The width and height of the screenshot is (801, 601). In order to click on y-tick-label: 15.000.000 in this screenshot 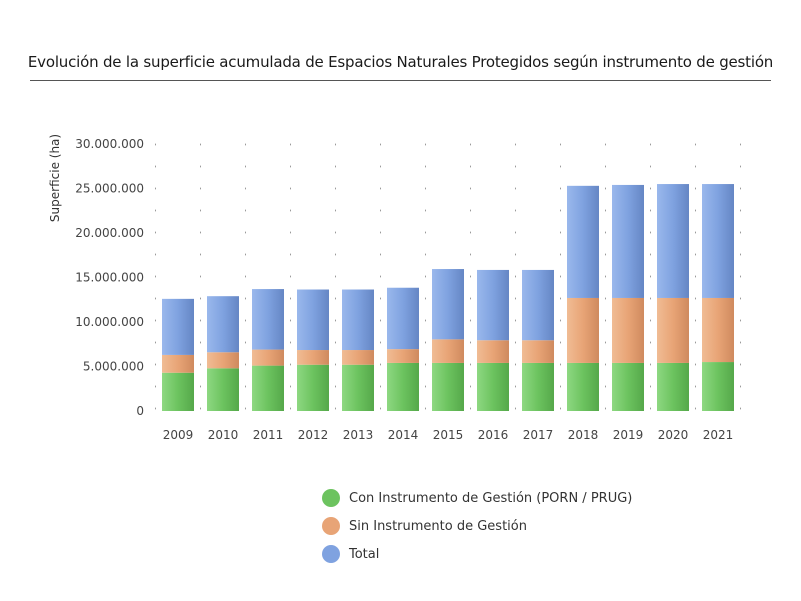, I will do `click(109, 278)`.